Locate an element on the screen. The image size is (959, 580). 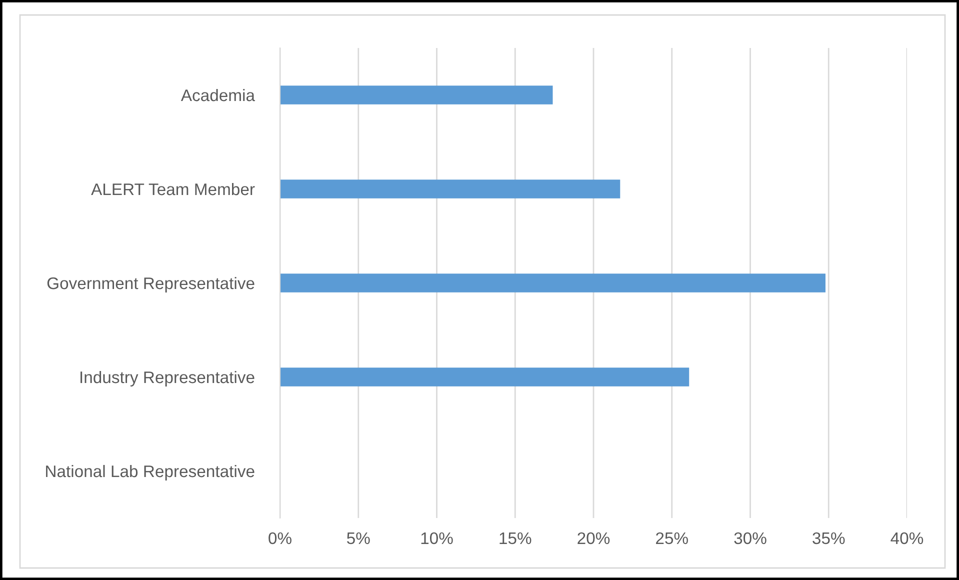
x-tick-label: 25% is located at coordinates (672, 538).